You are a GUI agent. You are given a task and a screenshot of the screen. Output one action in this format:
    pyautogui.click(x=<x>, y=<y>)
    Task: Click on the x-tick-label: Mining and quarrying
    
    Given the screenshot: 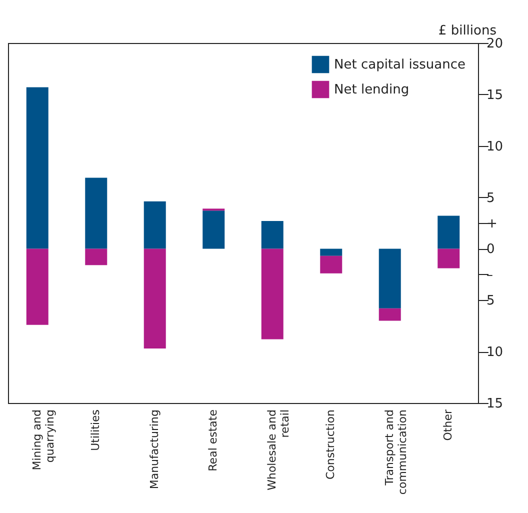 What is the action you would take?
    pyautogui.click(x=43, y=440)
    